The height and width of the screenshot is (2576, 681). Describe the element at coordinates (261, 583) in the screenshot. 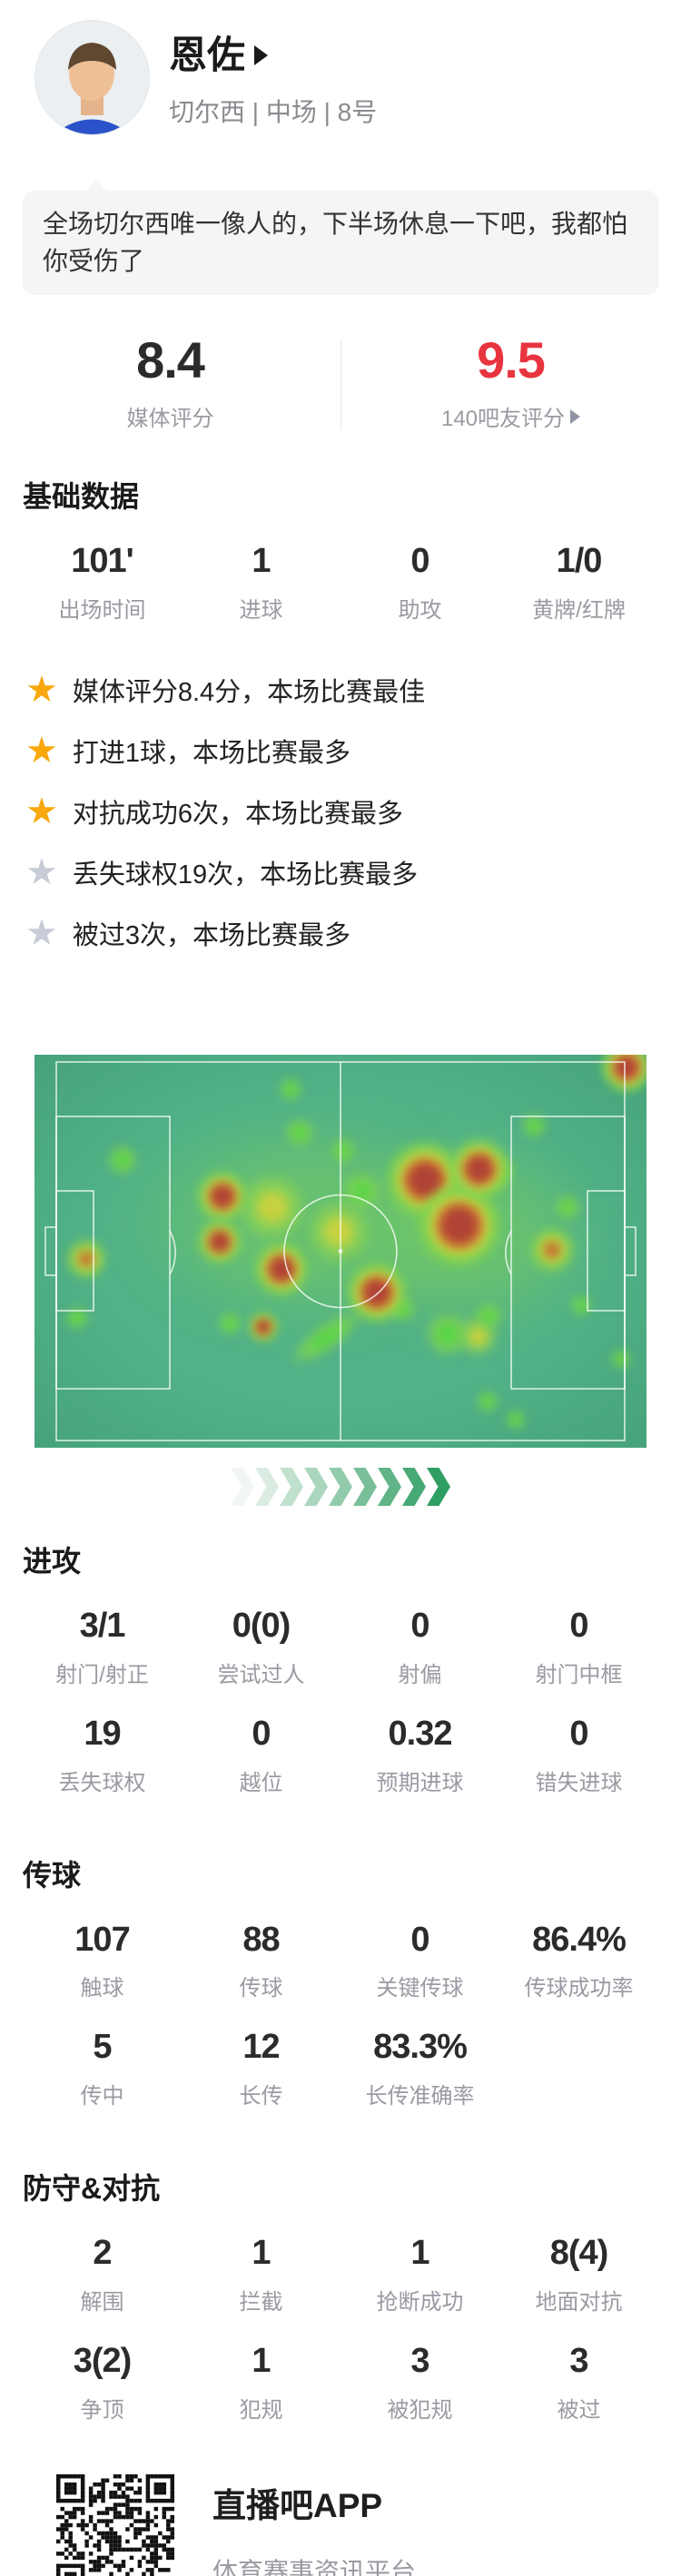

I see `stat-cell: 1 进球` at that location.